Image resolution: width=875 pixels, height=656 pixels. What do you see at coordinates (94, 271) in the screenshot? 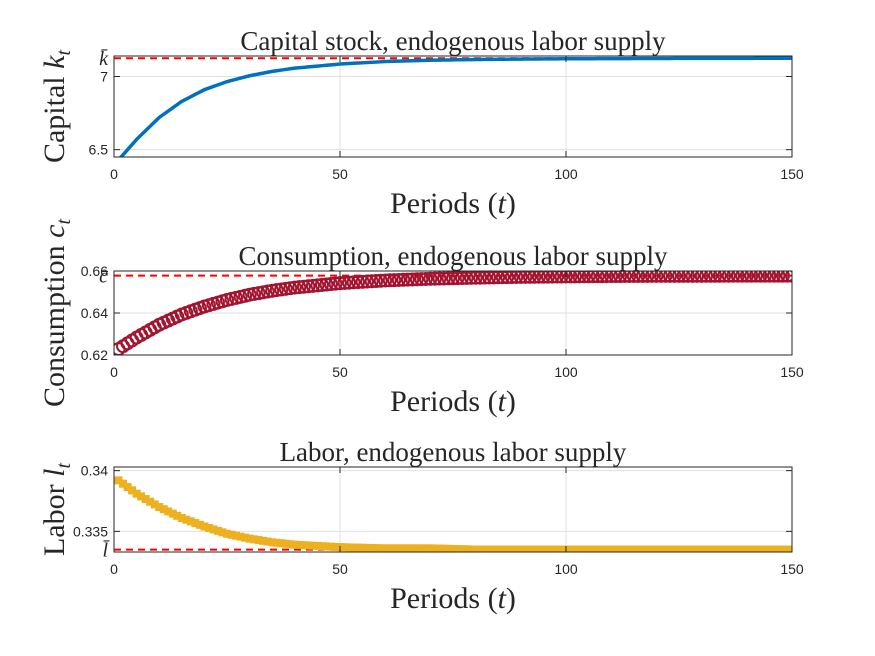
I see `y-tick-label: 0.66` at bounding box center [94, 271].